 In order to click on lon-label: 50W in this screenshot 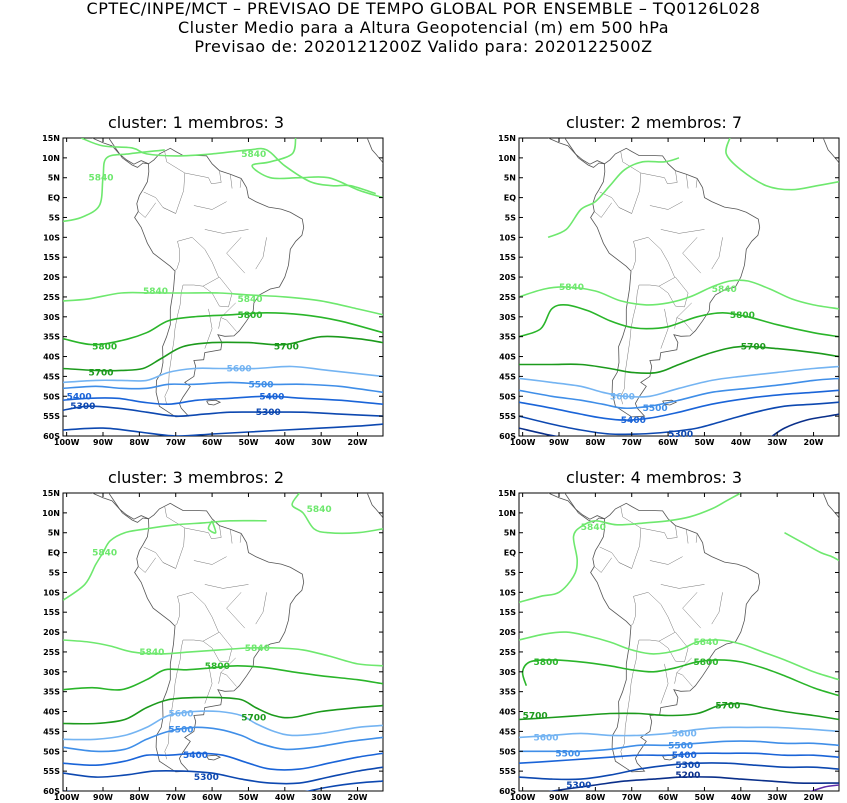, I will do `click(248, 442)`.